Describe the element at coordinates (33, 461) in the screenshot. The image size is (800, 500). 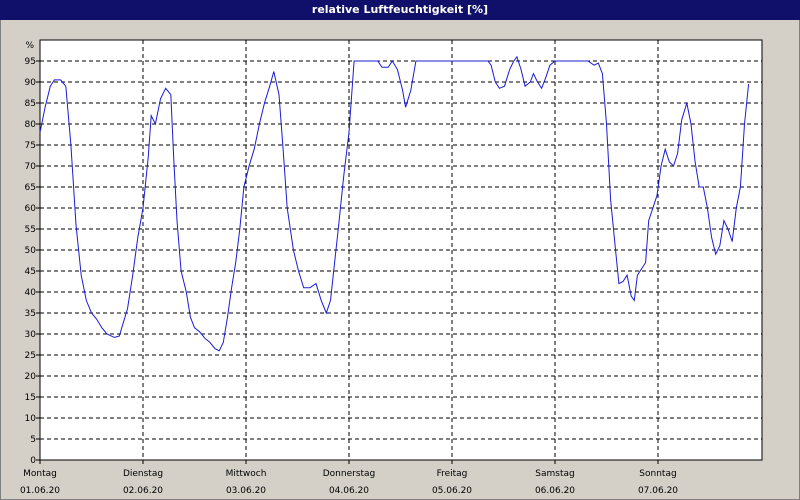
I see `y-tick-label: 0` at that location.